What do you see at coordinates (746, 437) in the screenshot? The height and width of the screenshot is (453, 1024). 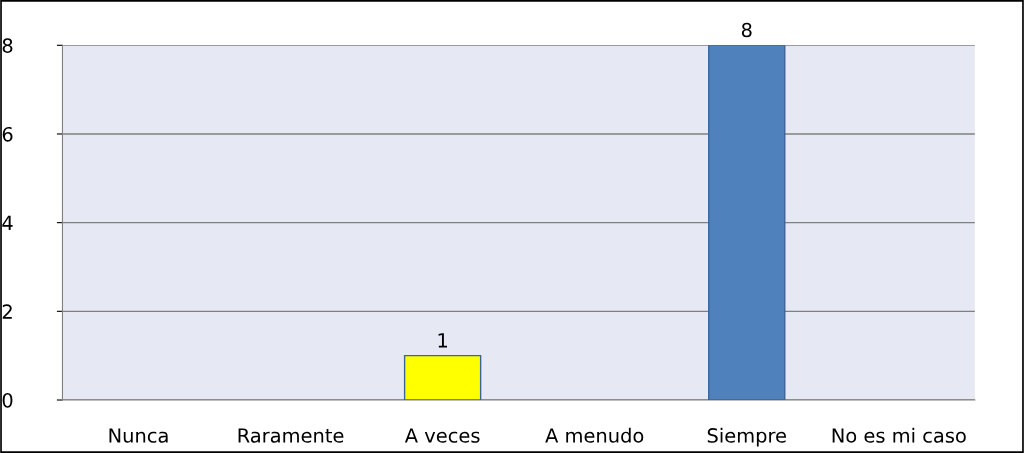 I see `x-tick-label: Siempre` at bounding box center [746, 437].